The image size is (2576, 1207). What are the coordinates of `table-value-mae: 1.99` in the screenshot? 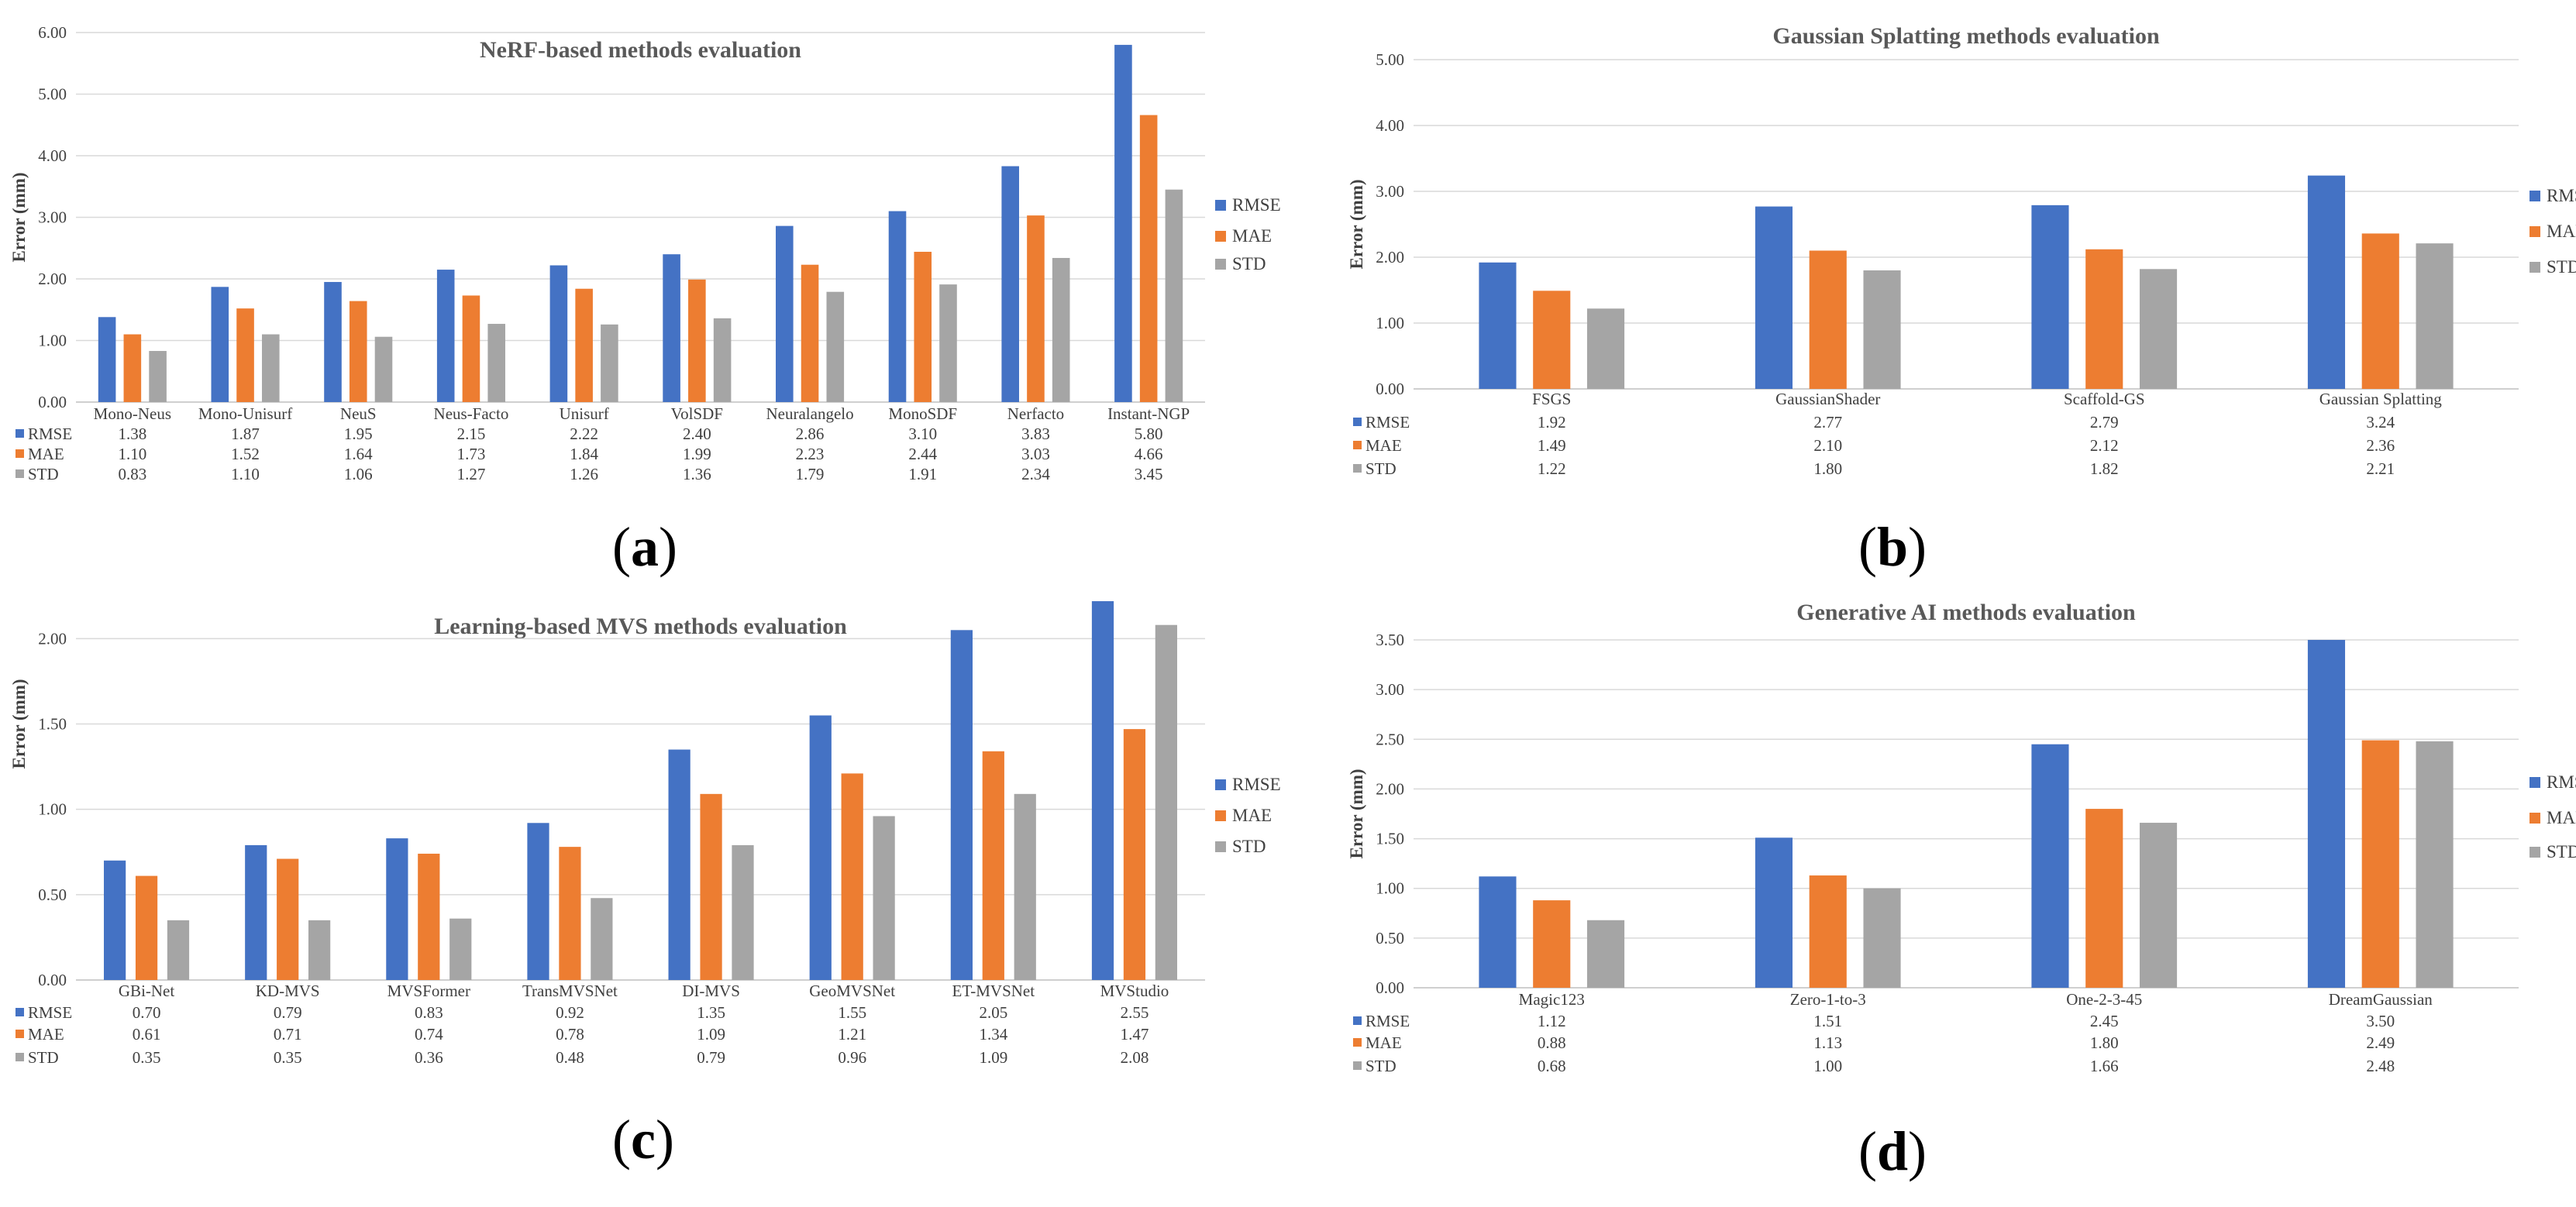 It's located at (697, 454).